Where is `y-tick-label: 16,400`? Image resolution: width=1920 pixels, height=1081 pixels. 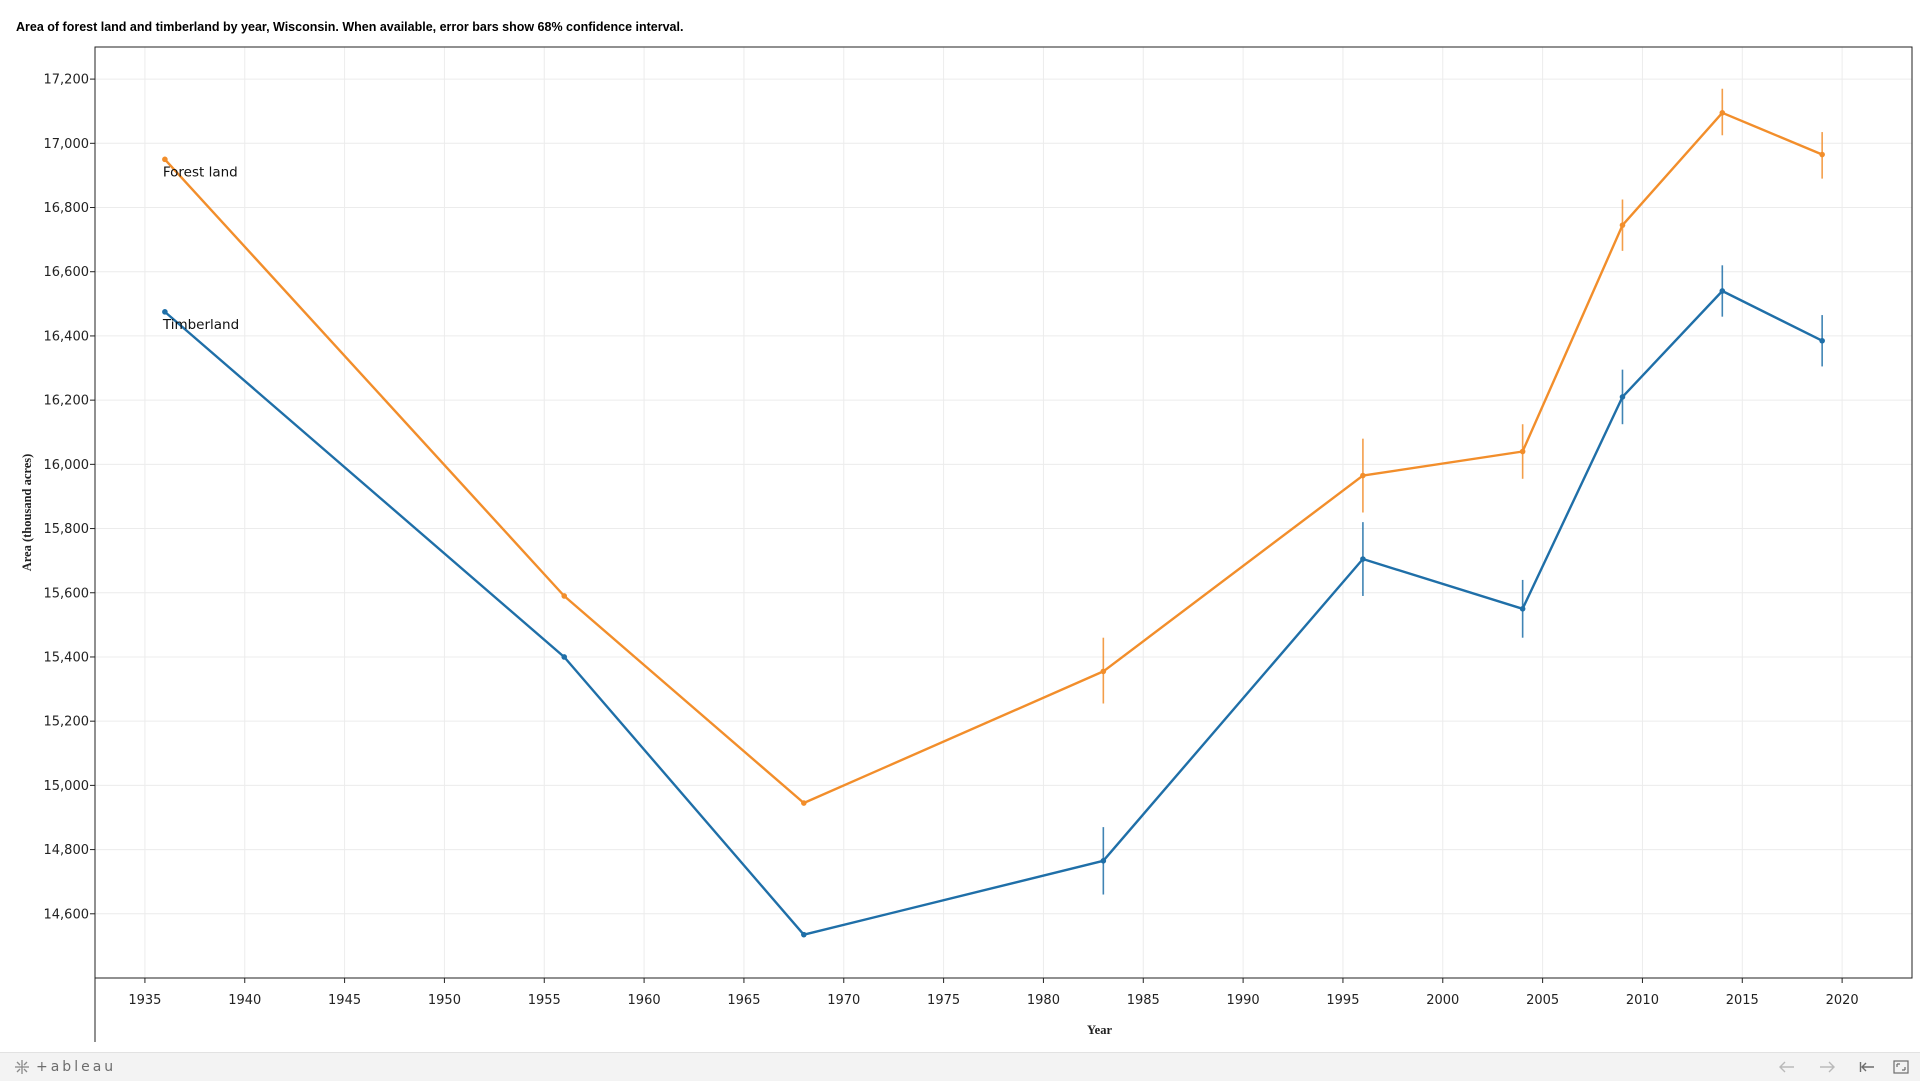
y-tick-label: 16,400 is located at coordinates (67, 336).